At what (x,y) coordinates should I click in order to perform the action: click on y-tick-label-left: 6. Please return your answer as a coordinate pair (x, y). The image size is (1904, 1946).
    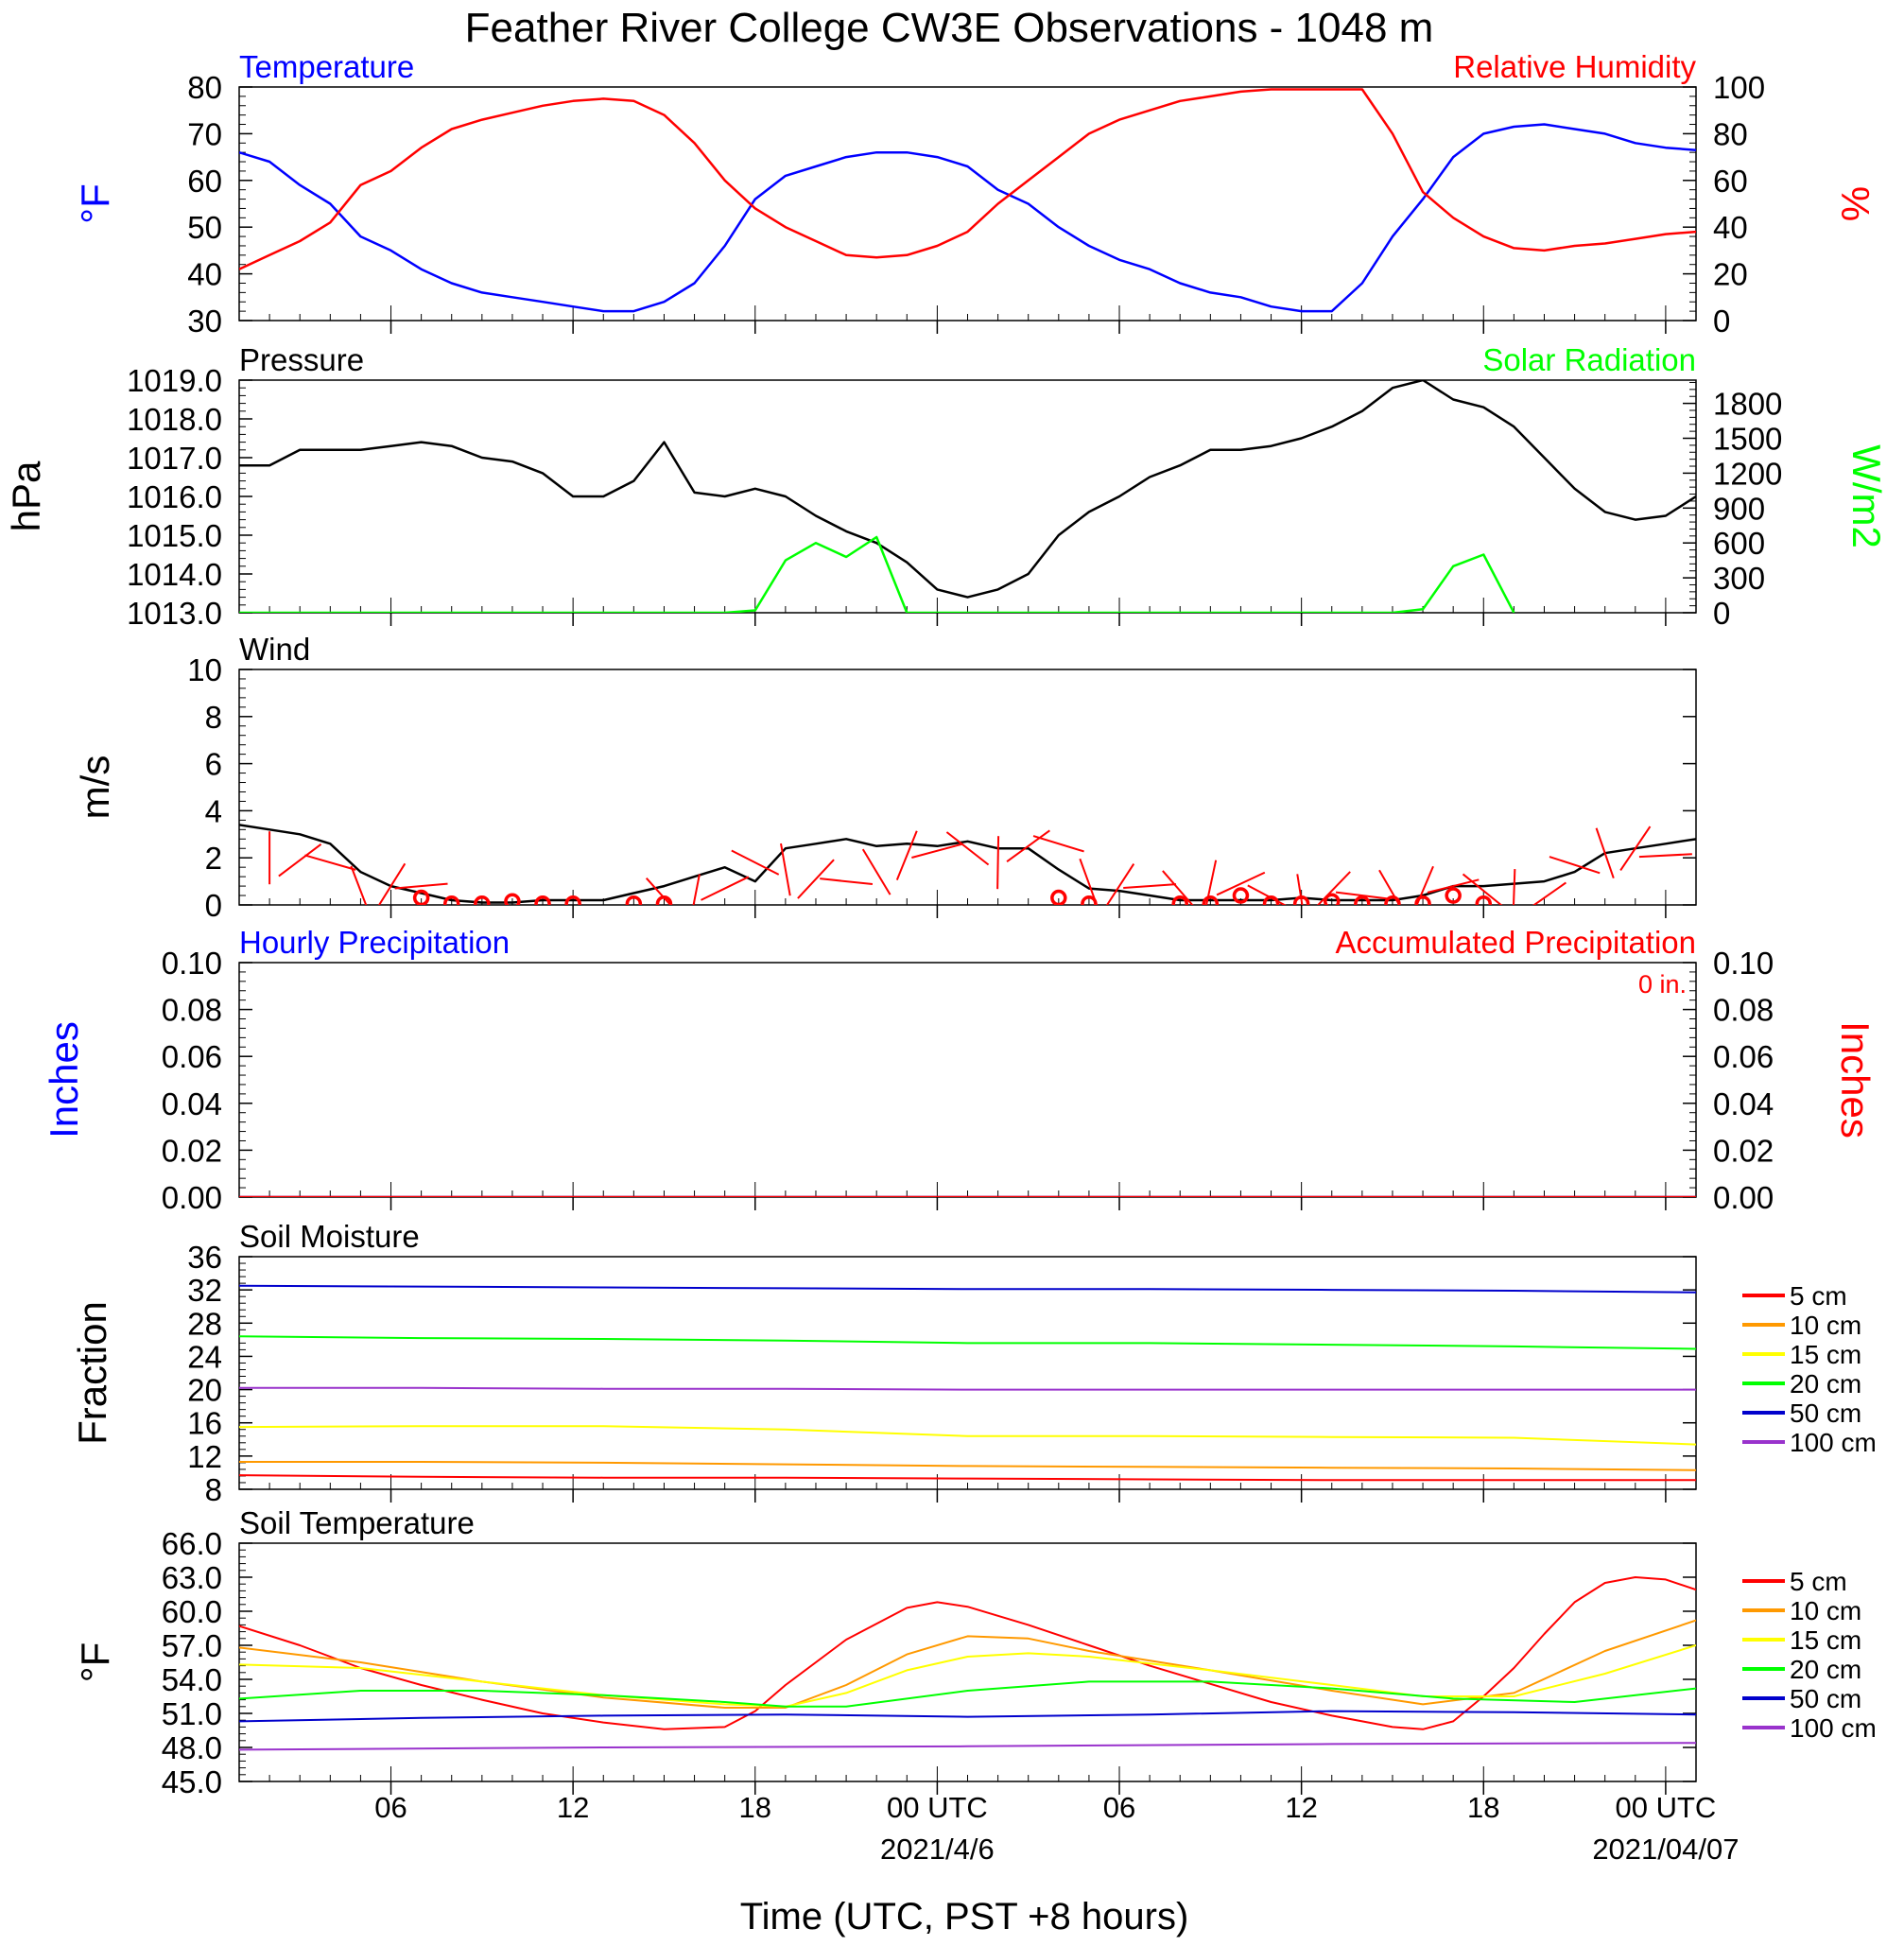
    Looking at the image, I should click on (214, 765).